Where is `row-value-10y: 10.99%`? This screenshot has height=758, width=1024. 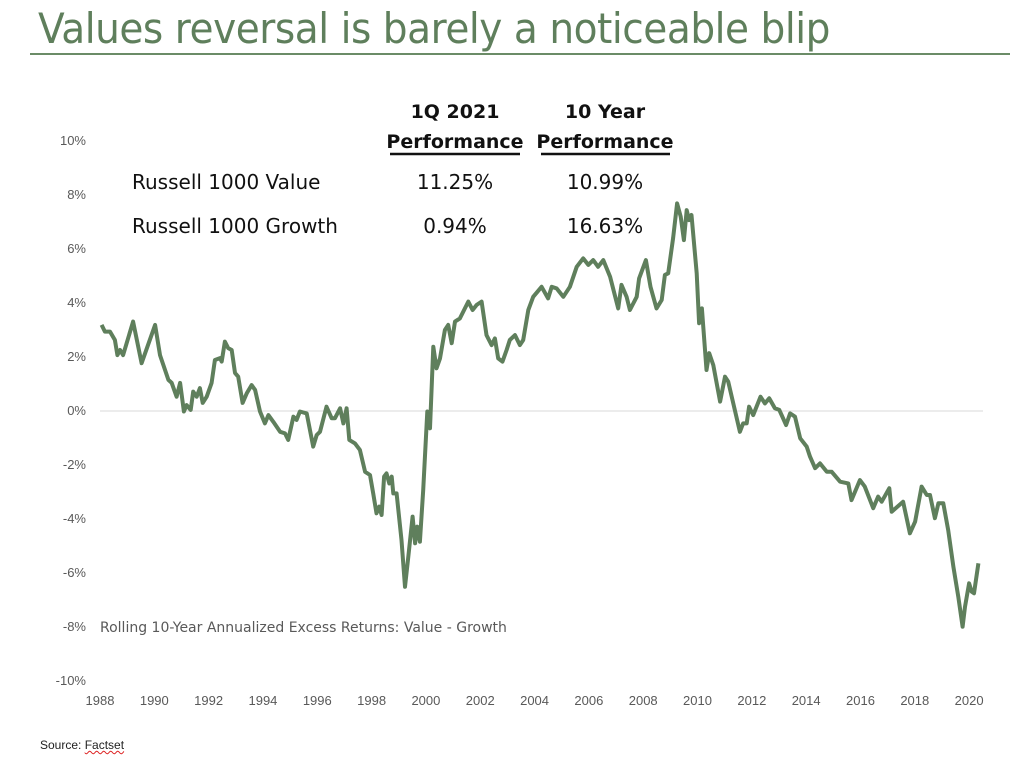
row-value-10y: 10.99% is located at coordinates (605, 182).